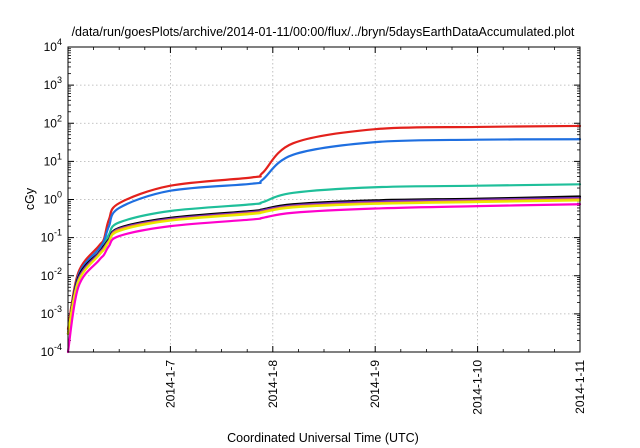 This screenshot has height=448, width=640. I want to click on x-tick-label: 2014-1-10, so click(478, 387).